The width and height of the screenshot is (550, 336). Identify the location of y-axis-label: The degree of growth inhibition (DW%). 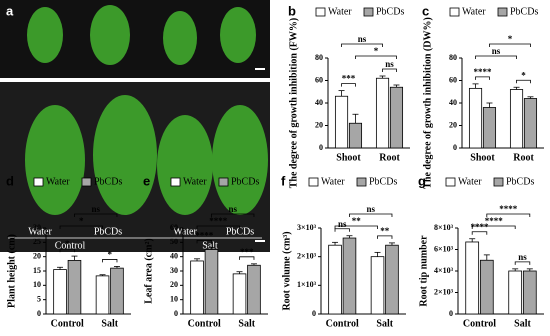
(427, 103).